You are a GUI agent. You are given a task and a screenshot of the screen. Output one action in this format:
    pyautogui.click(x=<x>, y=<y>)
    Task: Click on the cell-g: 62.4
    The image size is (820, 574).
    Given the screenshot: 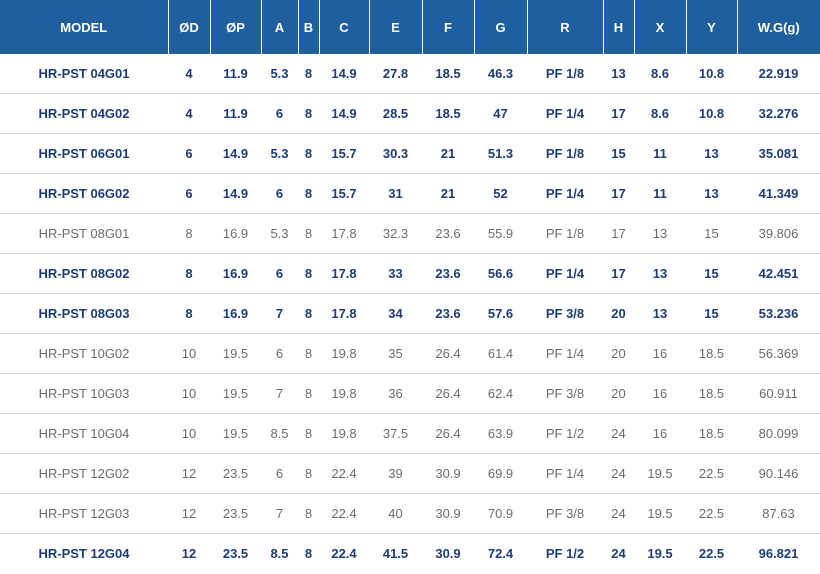 What is the action you would take?
    pyautogui.click(x=500, y=393)
    